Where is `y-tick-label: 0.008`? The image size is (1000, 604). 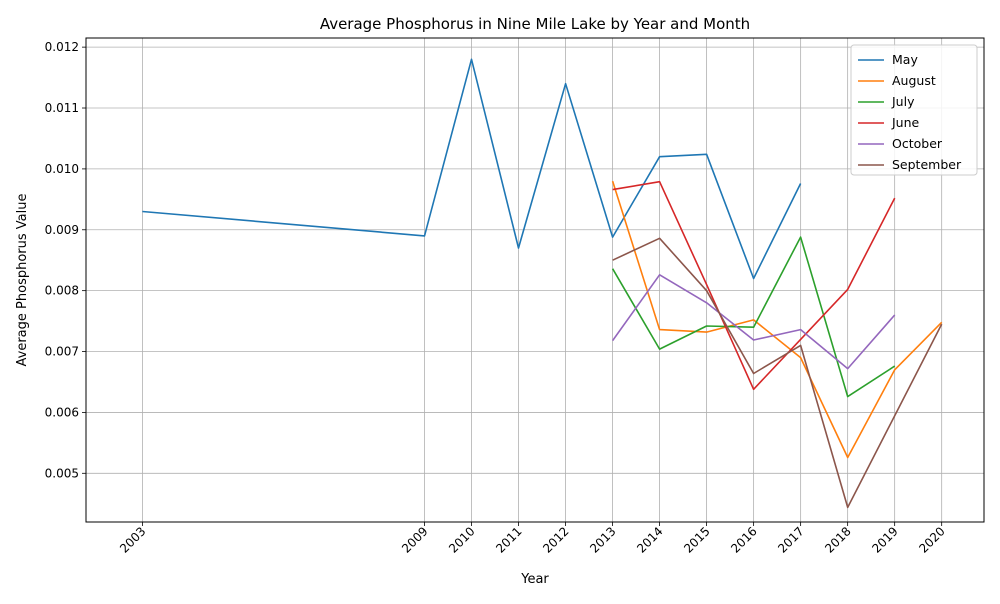
y-tick-label: 0.008 is located at coordinates (62, 291).